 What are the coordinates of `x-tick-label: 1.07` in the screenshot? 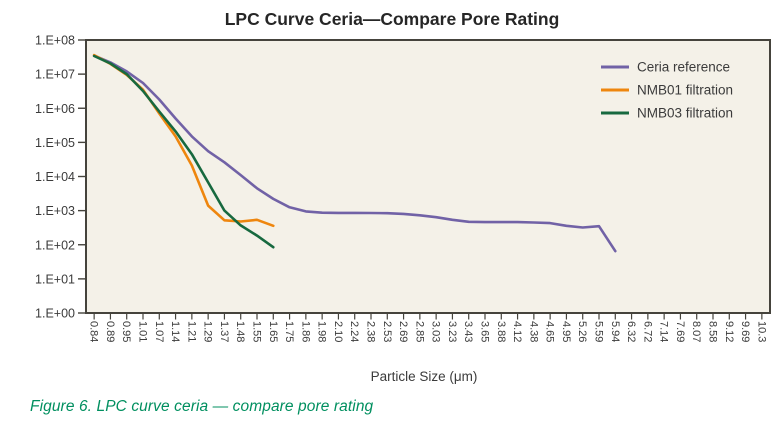 It's located at (159, 331).